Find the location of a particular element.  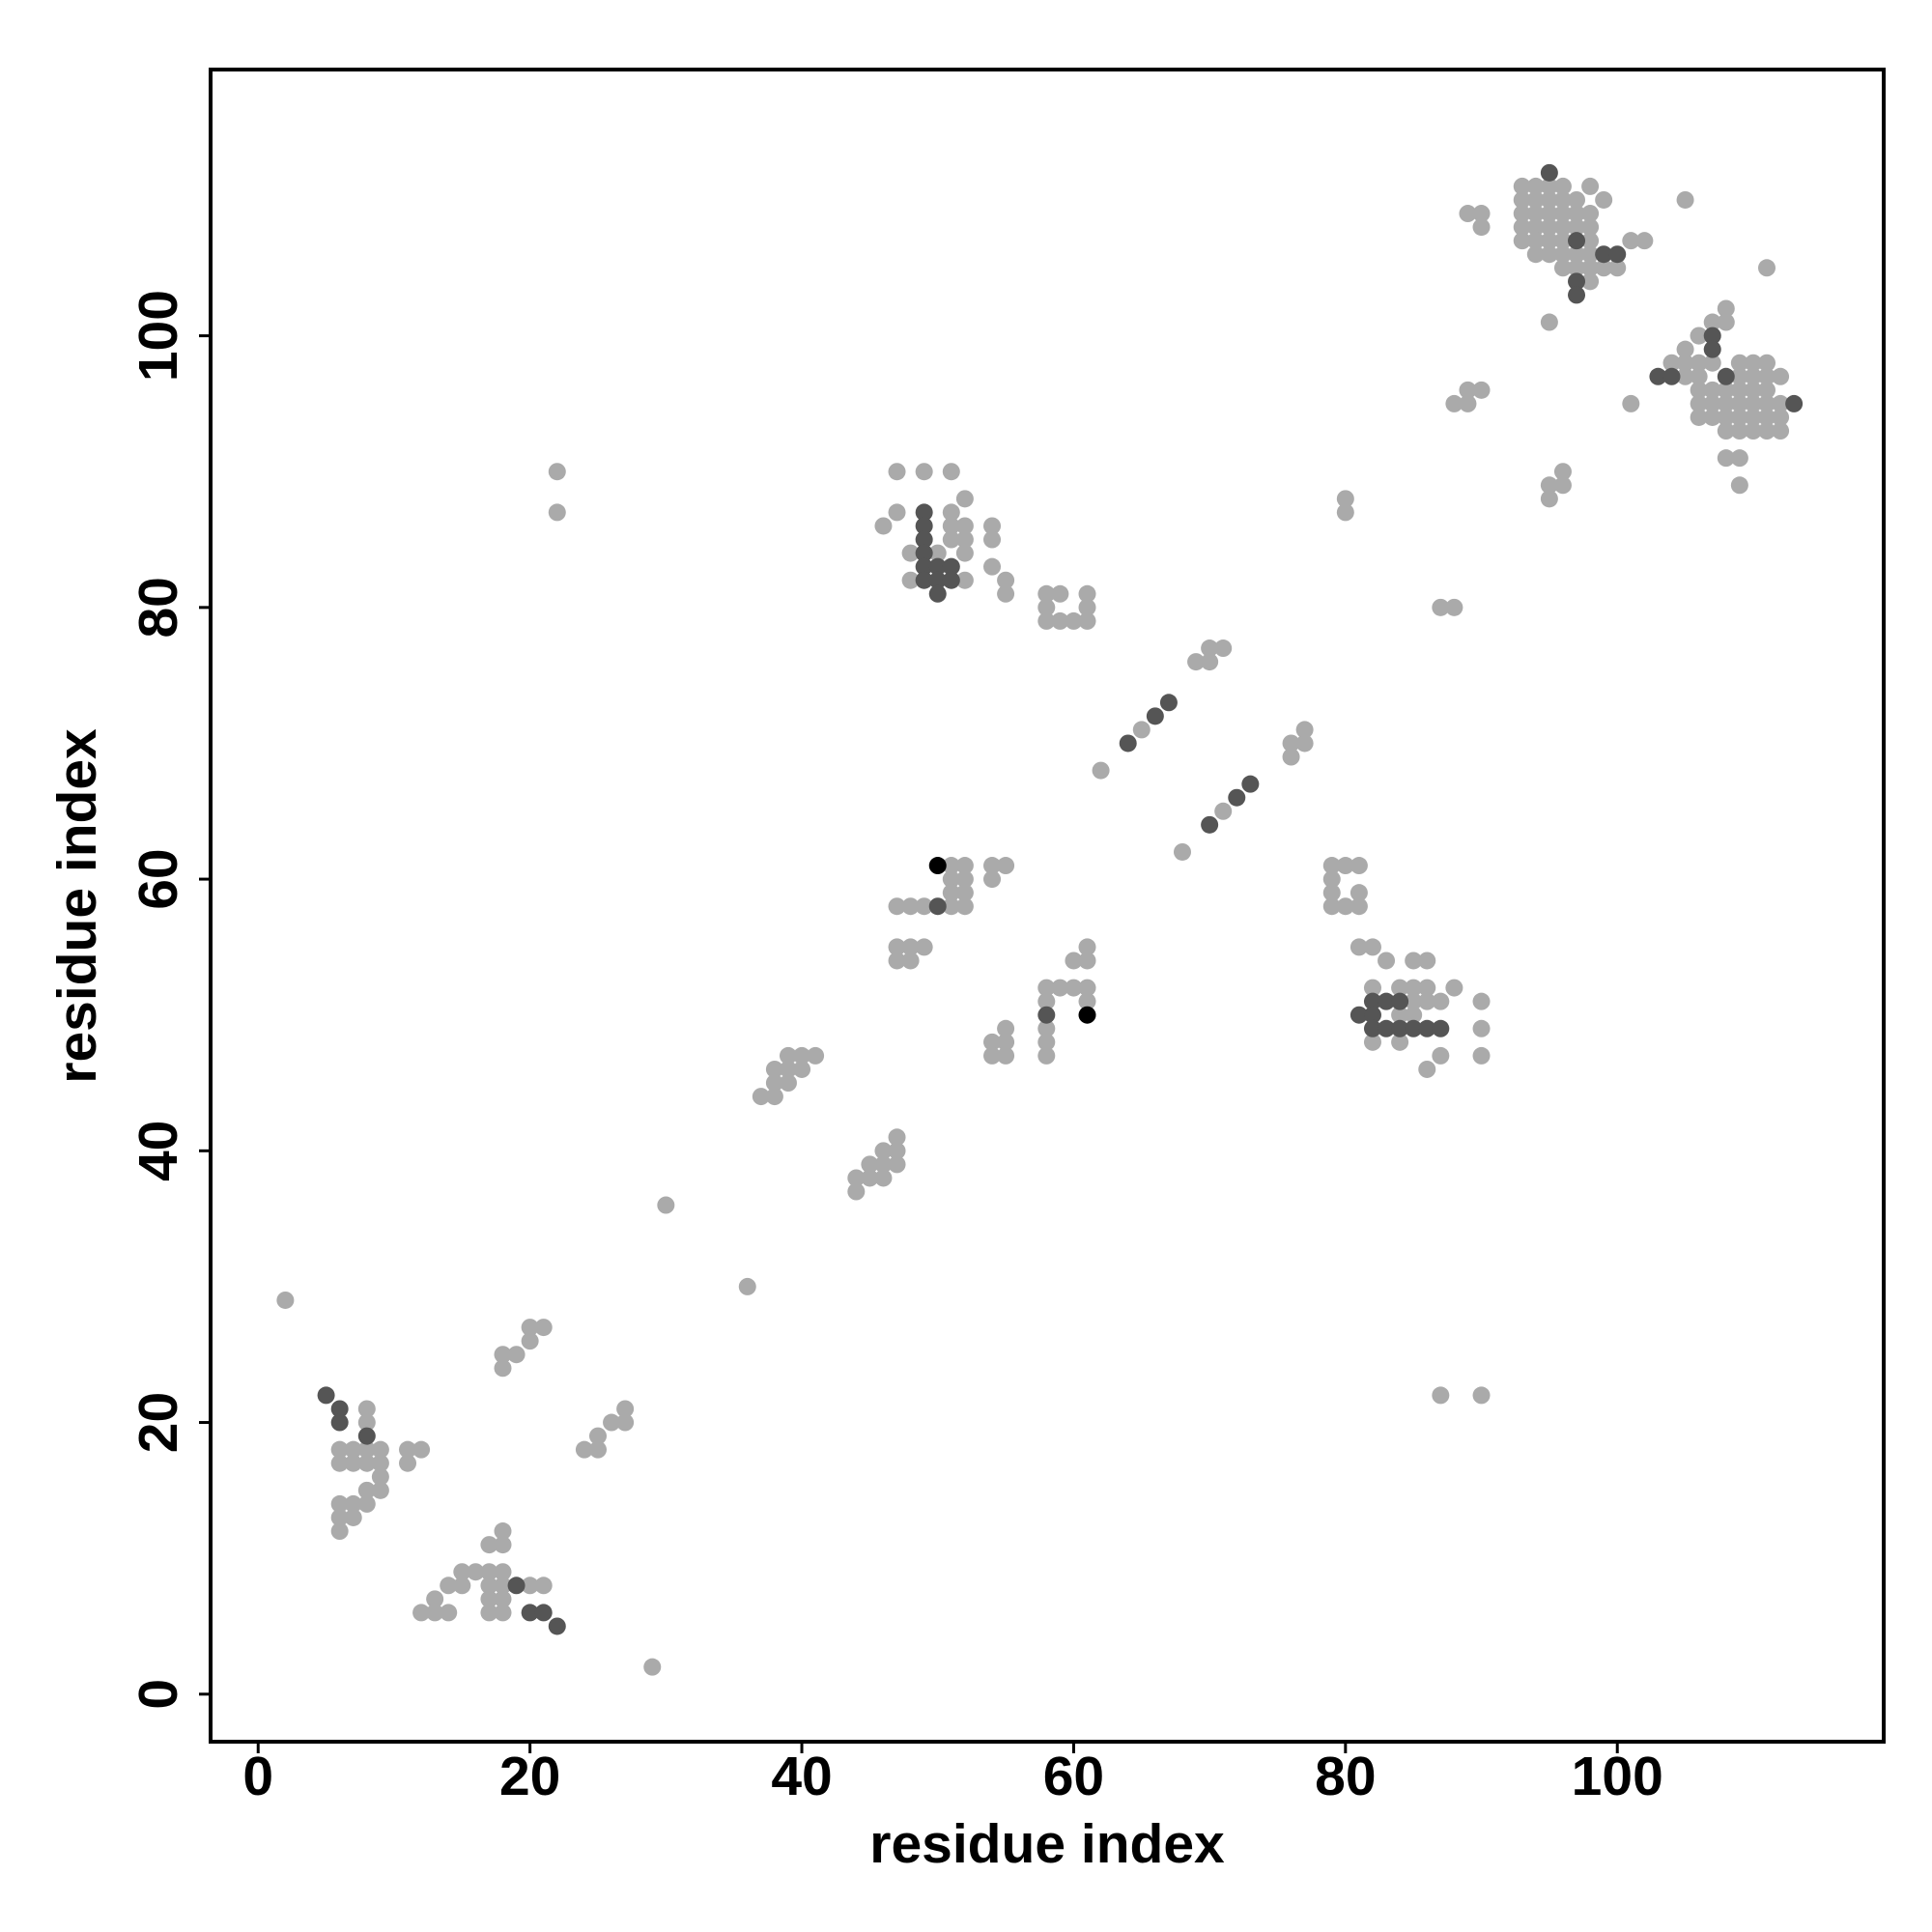

y-axis-label: residue index is located at coordinates (77, 906).